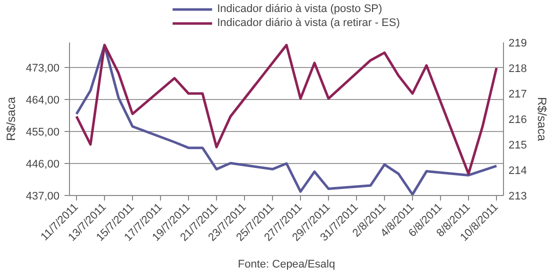 The image size is (551, 275). I want to click on y2-tick-label: 214, so click(517, 171).